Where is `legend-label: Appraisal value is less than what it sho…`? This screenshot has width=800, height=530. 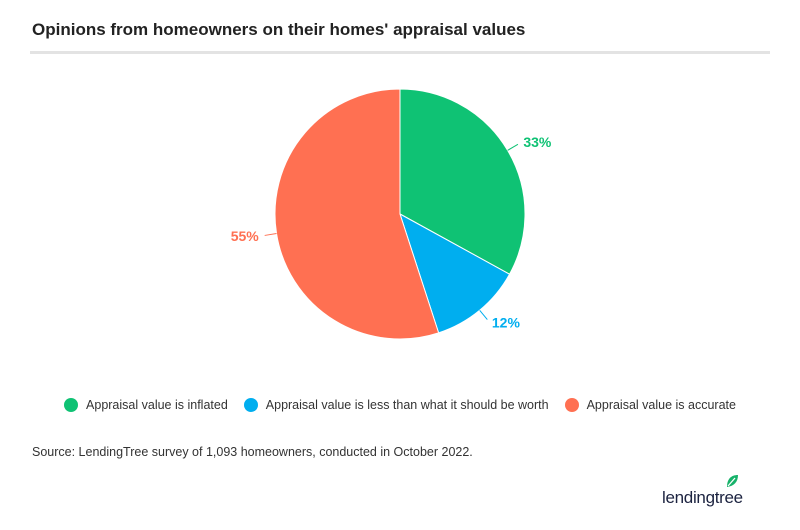
legend-label: Appraisal value is less than what it sho… is located at coordinates (407, 405).